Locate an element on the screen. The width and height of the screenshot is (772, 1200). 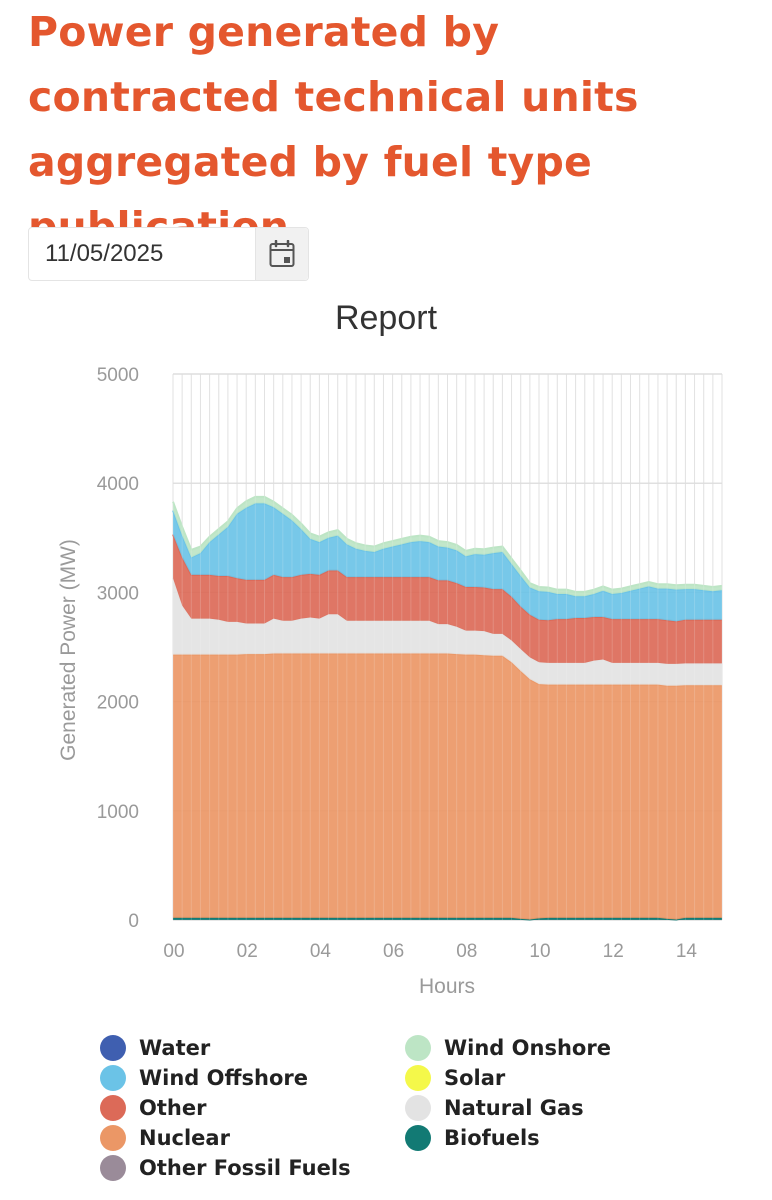
x-axis: 00 02 04 06 08 10 12 14 is located at coordinates (430, 951).